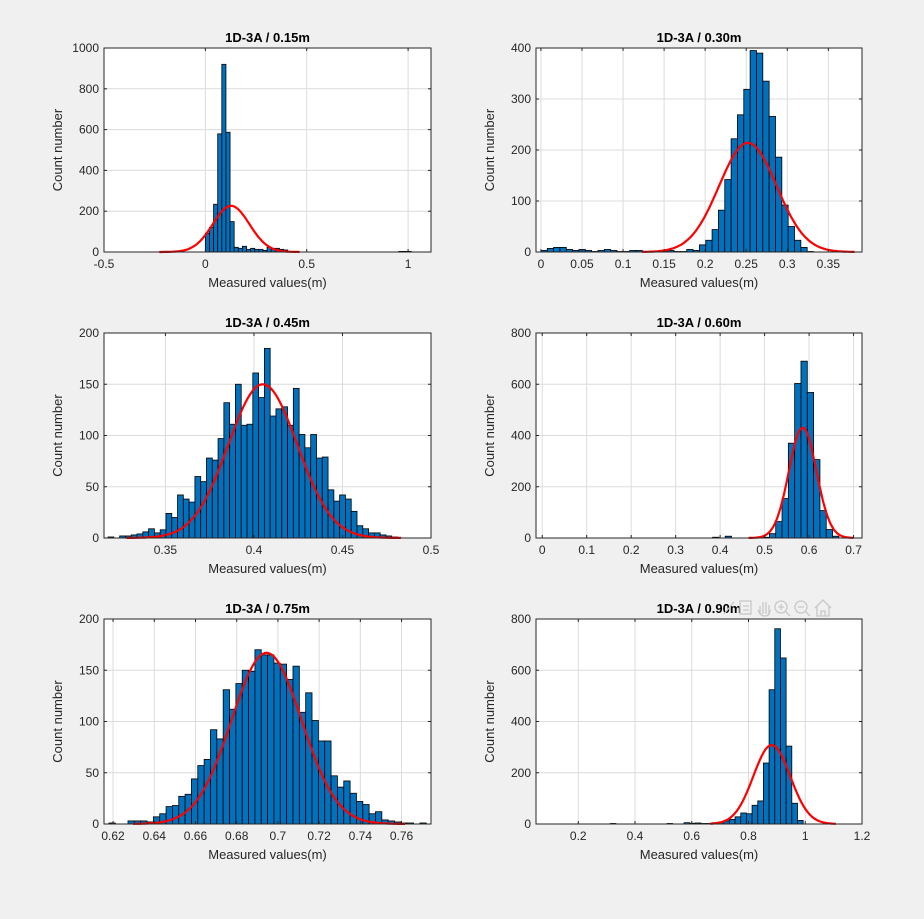 The image size is (924, 919). I want to click on x-tick-label: 1, so click(408, 264).